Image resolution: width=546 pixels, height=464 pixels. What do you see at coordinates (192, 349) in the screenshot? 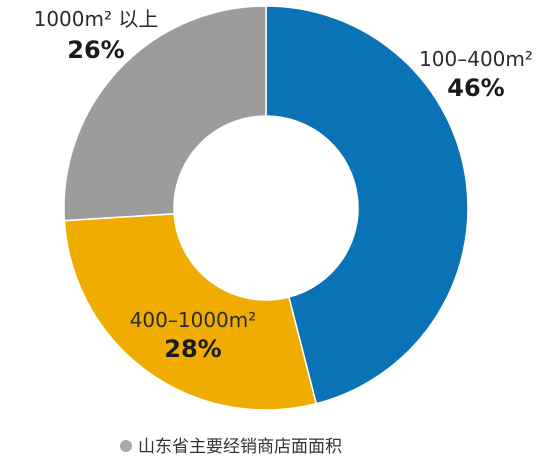
I see `slice-value-label-2: 28%` at bounding box center [192, 349].